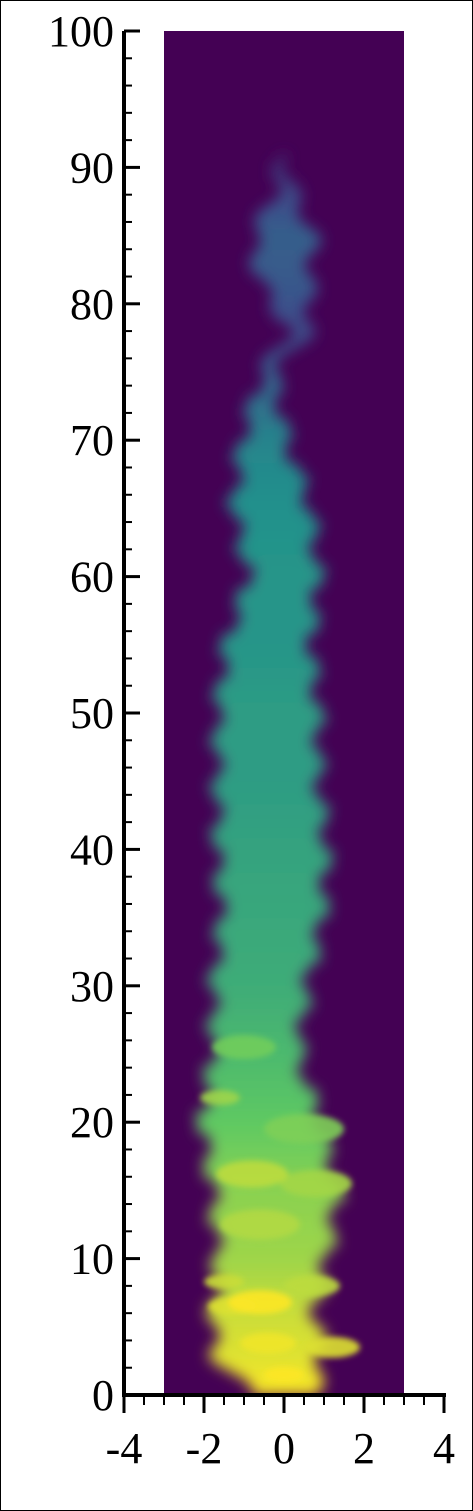  I want to click on plume-swirls, so click(280, 1209).